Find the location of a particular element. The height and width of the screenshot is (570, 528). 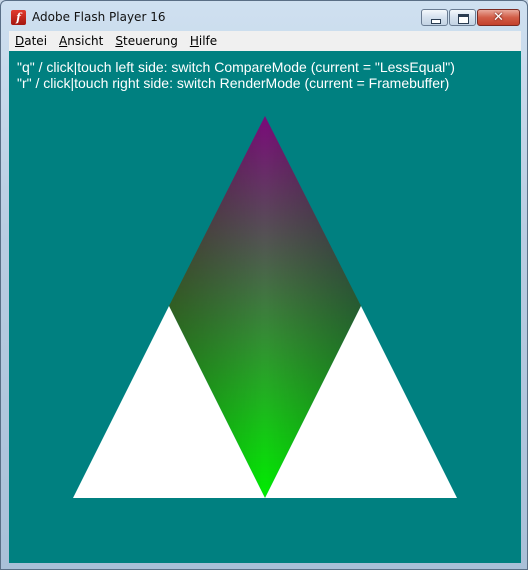

menu-steuerung-label: teuerung is located at coordinates (150, 41).